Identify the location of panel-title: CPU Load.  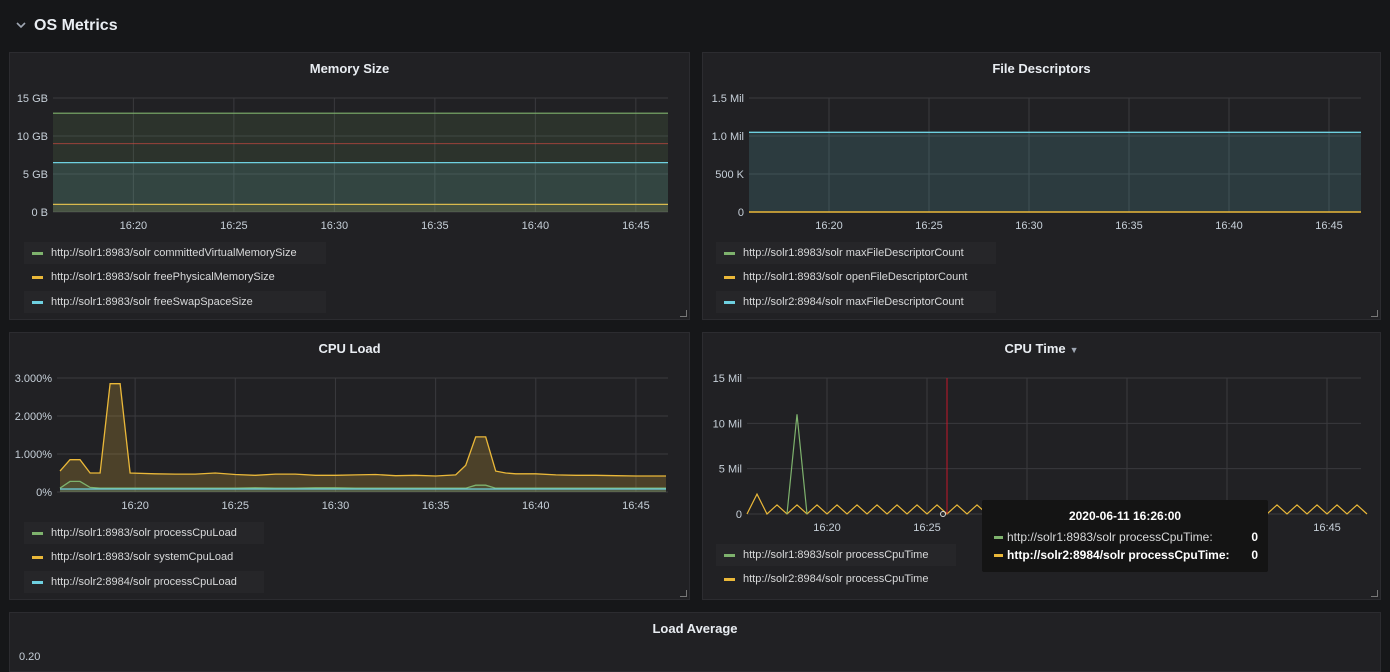
(349, 348).